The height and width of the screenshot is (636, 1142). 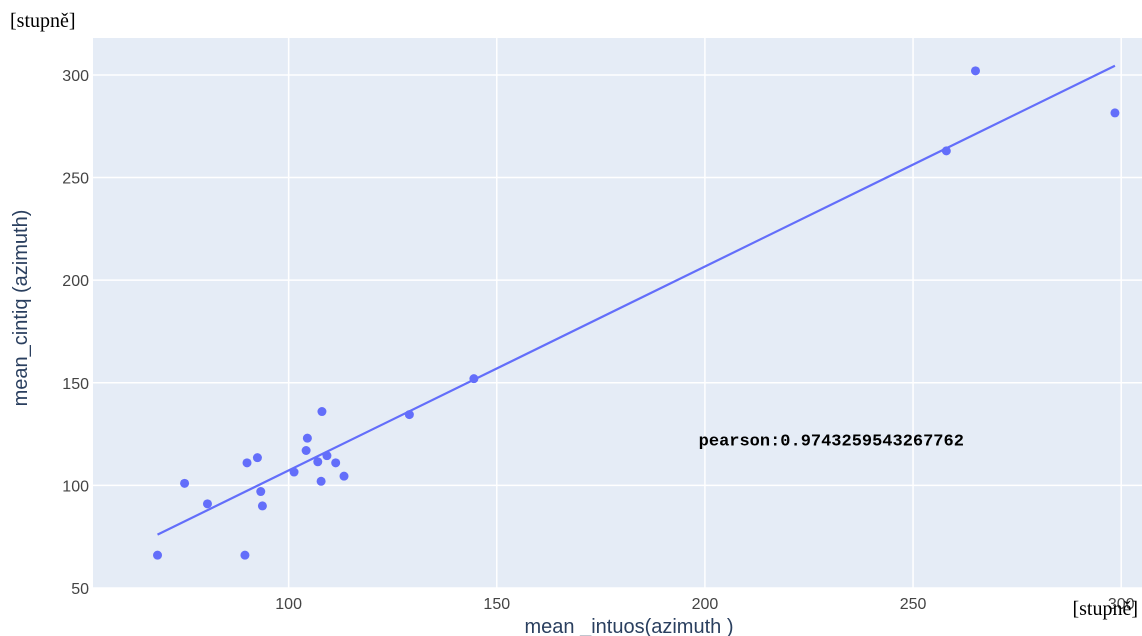 I want to click on x-tick-label: 150, so click(x=496, y=604).